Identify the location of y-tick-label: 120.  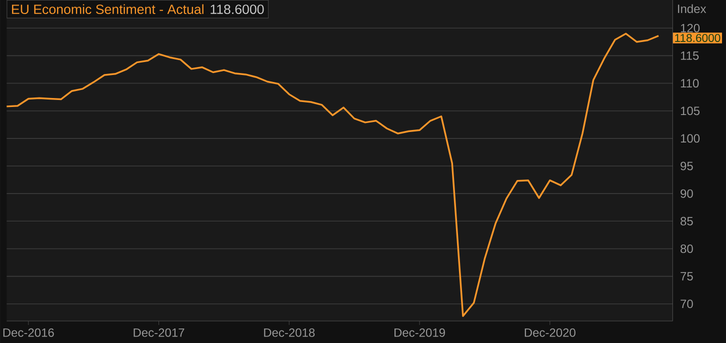
(690, 28).